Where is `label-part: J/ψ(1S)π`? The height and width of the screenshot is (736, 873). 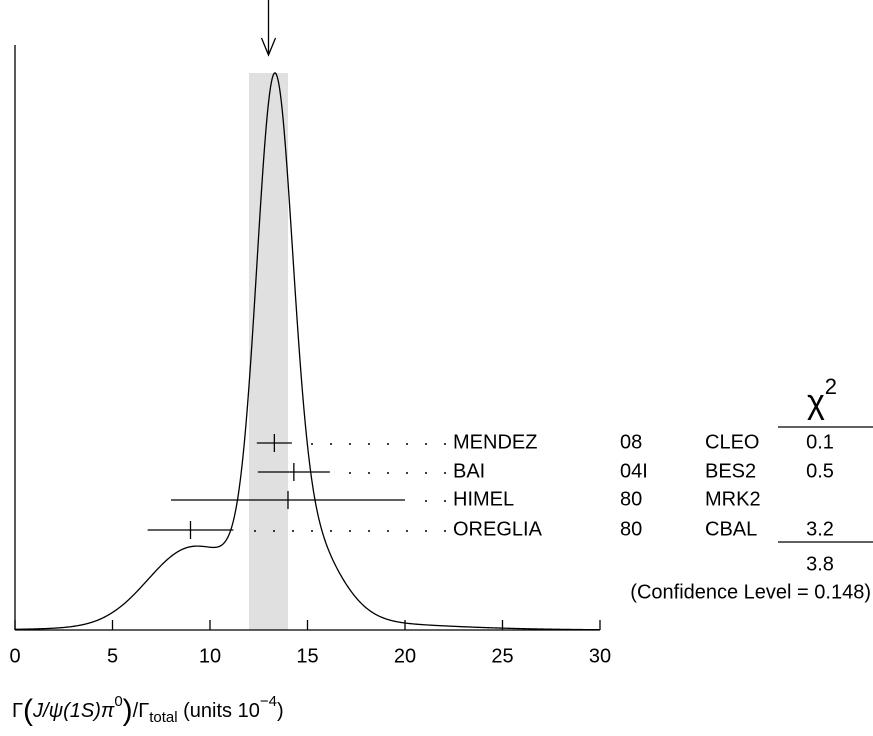
label-part: J/ψ(1S)π is located at coordinates (73, 711).